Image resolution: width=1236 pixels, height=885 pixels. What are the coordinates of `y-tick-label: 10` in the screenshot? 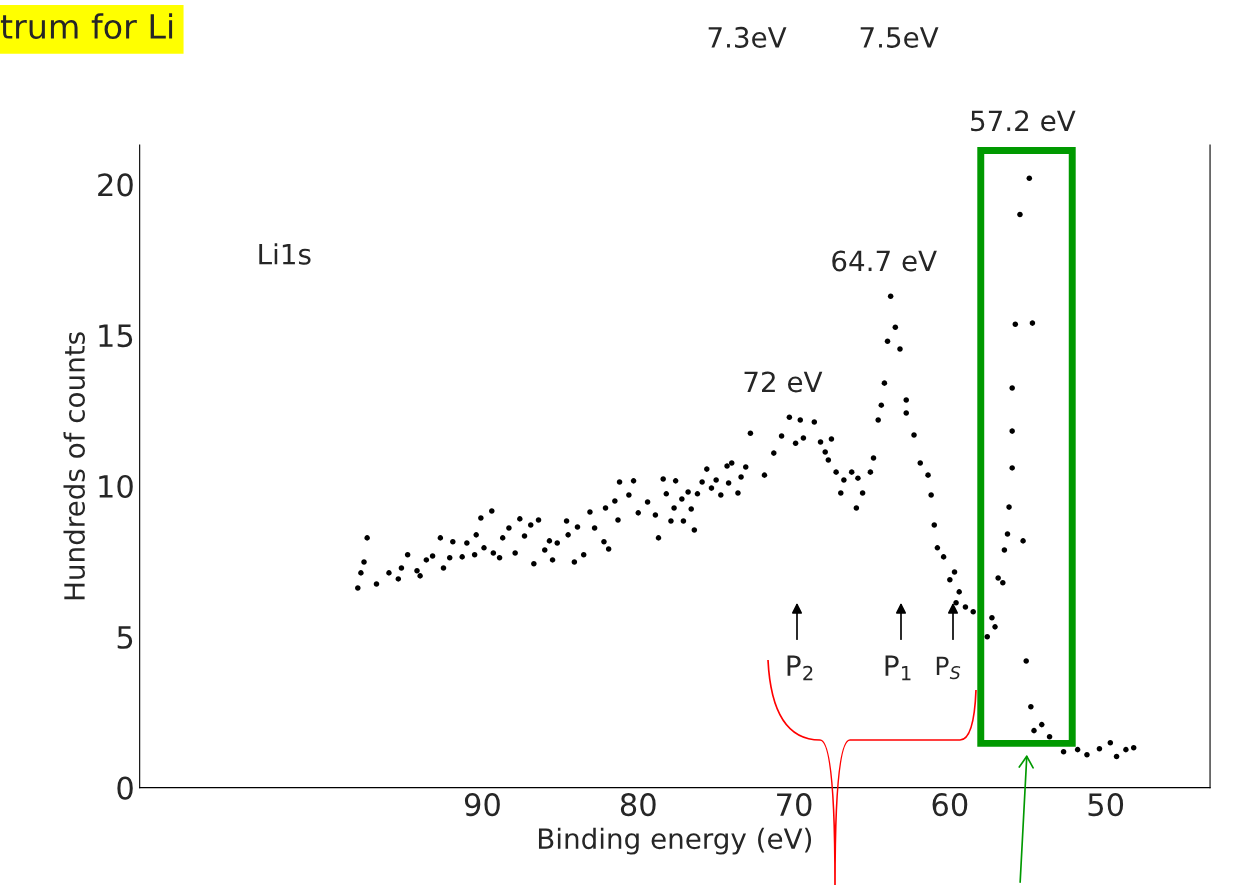 It's located at (116, 486).